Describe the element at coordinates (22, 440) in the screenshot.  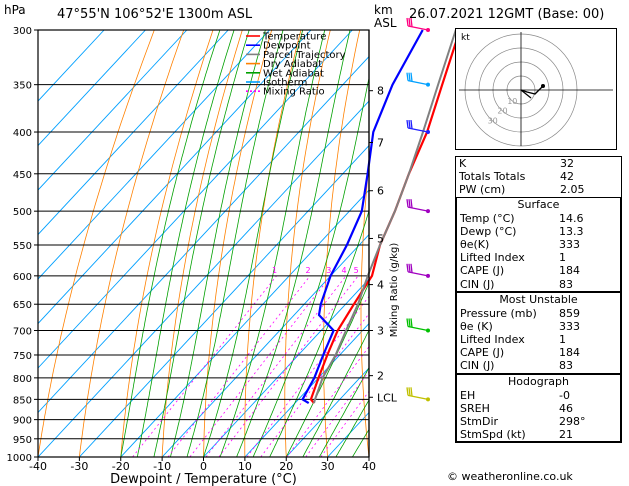
I see `pressure-tick-label: 950` at that location.